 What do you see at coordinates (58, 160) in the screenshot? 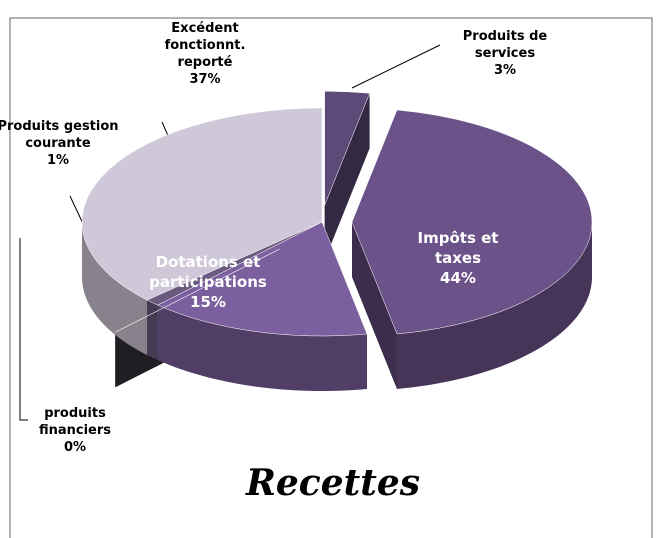
I see `slice-value-label: 1%` at bounding box center [58, 160].